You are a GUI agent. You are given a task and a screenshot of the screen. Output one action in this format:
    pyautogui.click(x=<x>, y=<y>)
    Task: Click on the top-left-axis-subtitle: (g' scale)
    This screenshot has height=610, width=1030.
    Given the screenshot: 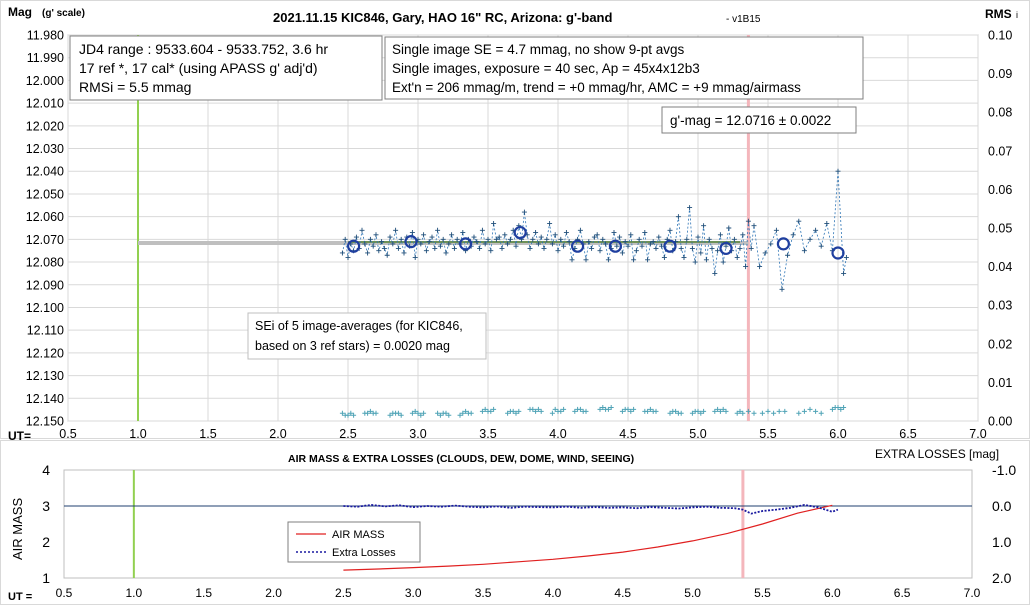 What is the action you would take?
    pyautogui.click(x=63, y=13)
    